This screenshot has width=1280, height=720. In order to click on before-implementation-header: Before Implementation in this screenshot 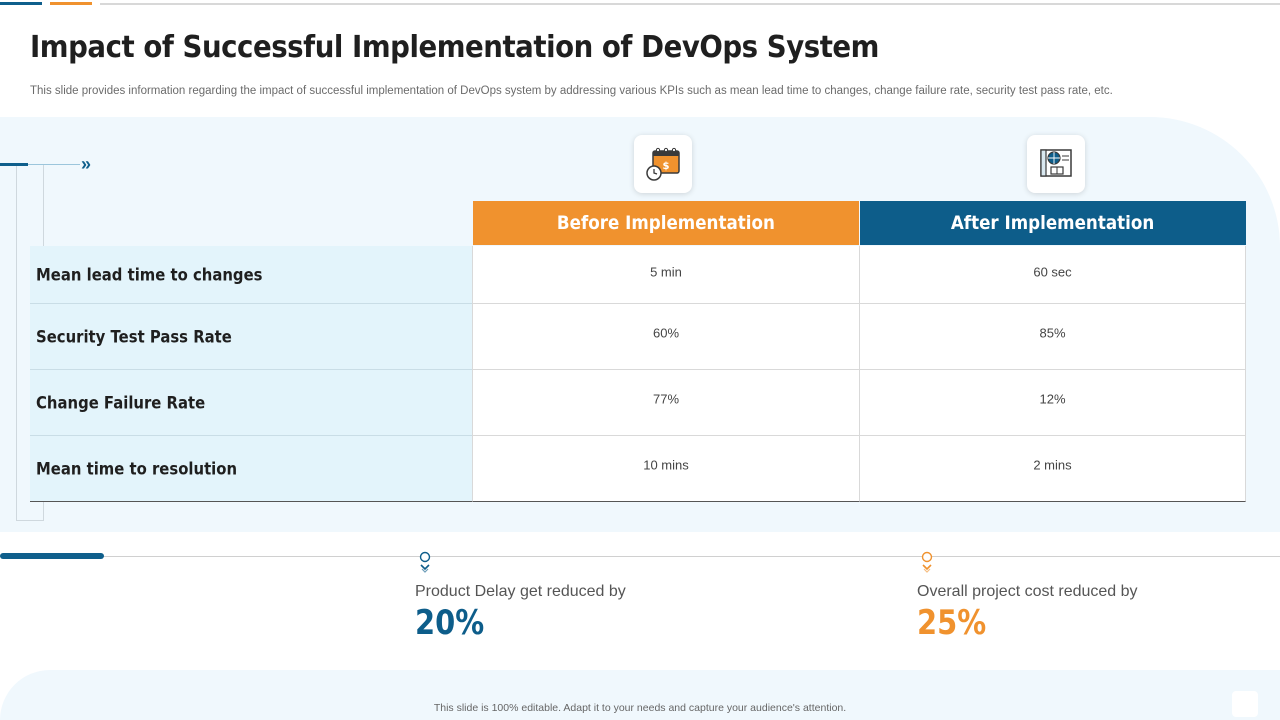, I will do `click(666, 223)`.